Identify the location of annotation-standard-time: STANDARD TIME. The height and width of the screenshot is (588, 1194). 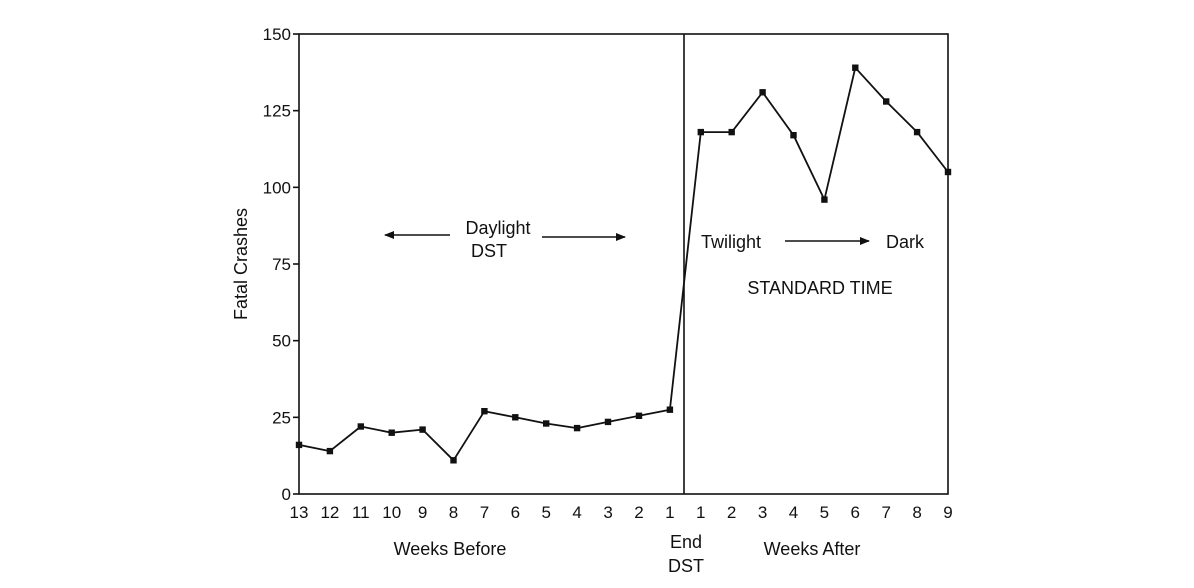
(819, 288).